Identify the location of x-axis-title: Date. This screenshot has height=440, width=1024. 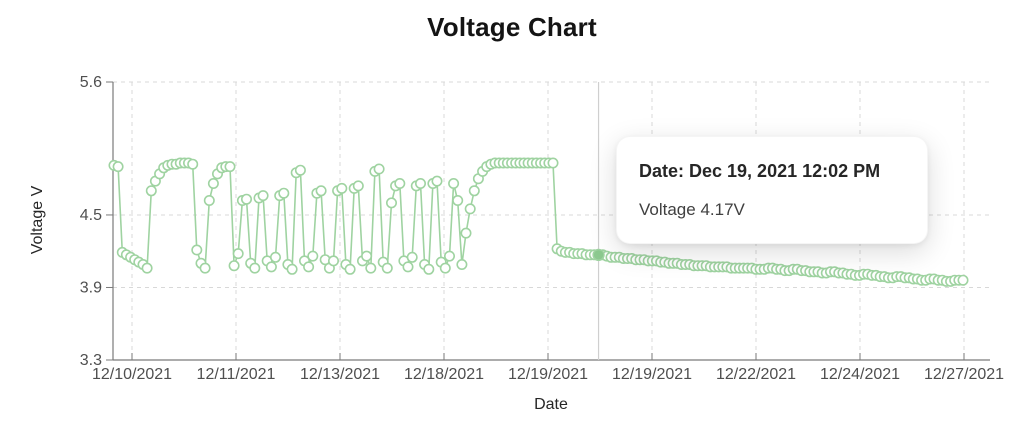
(551, 404).